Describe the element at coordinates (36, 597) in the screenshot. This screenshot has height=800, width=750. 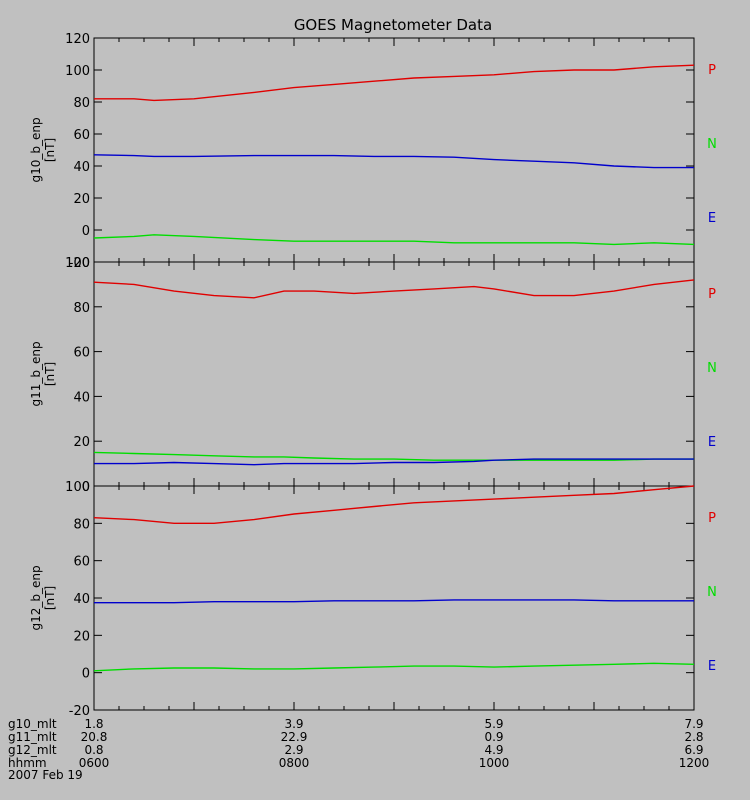
I see `y-axis-label: g12_b_enp` at that location.